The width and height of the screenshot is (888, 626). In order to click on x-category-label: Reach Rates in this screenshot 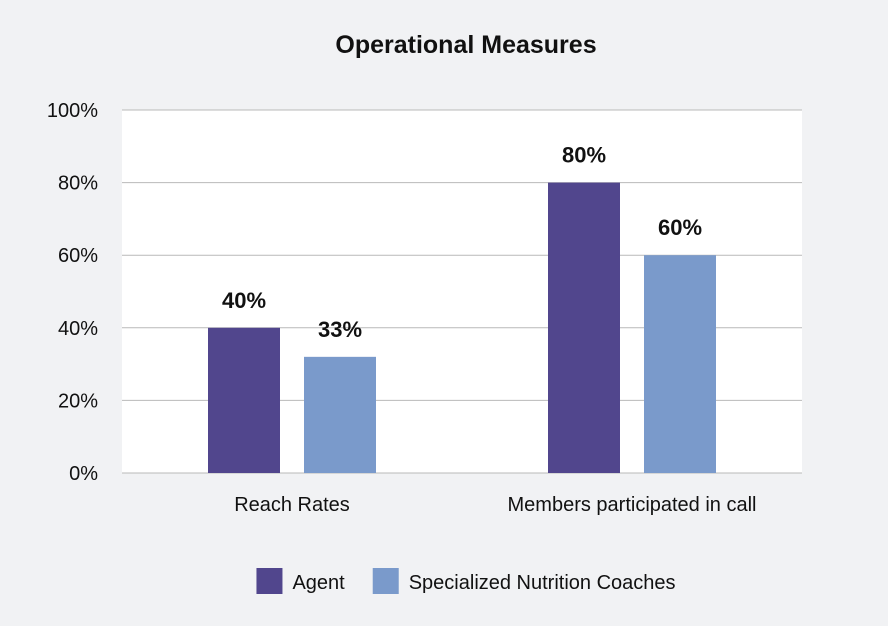, I will do `click(292, 505)`.